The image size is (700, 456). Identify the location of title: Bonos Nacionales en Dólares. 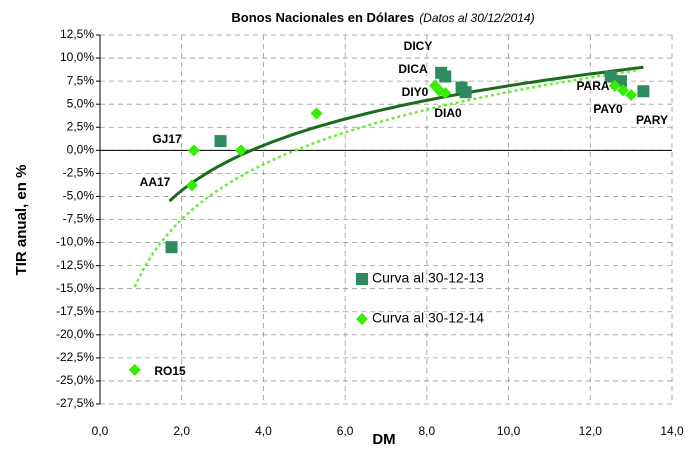
(322, 17).